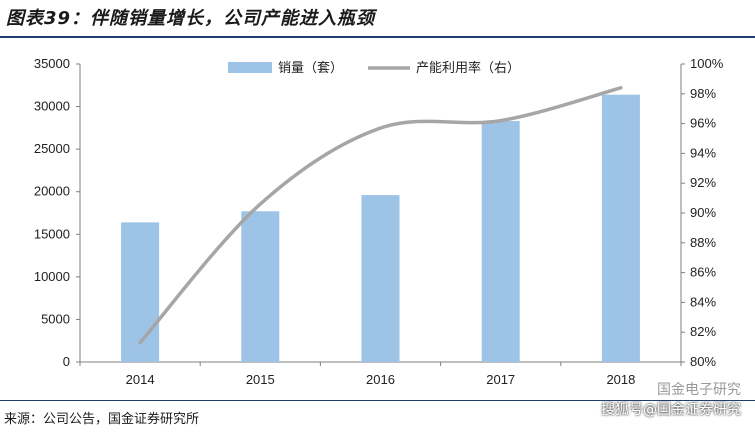 Image resolution: width=755 pixels, height=434 pixels. Describe the element at coordinates (55, 318) in the screenshot. I see `y-left-tick-label: 5000` at that location.